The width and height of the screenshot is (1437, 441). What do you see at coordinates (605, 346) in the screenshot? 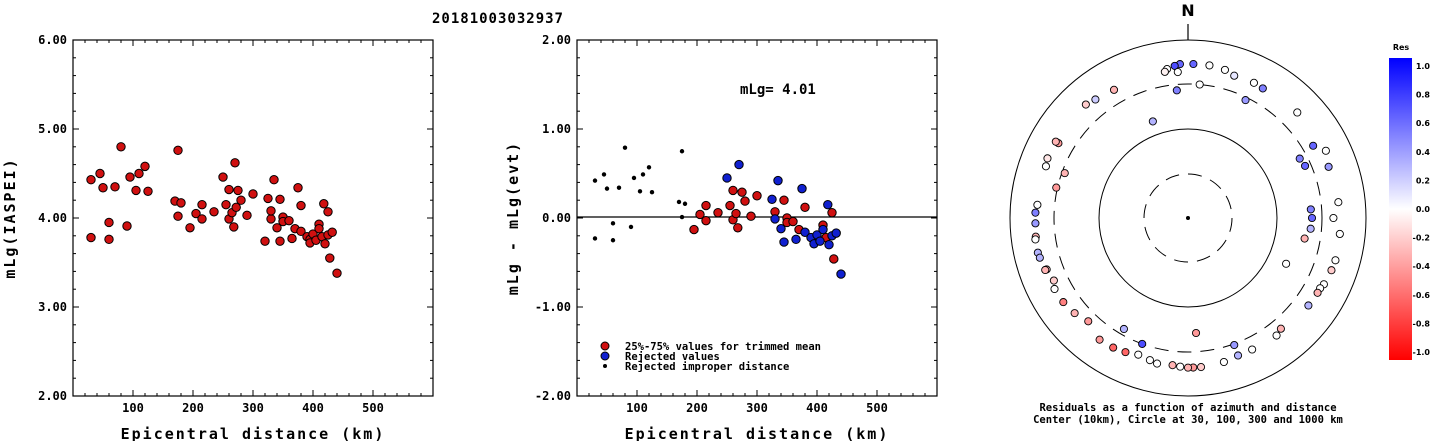
I see `legend-trimmed-marker` at bounding box center [605, 346].